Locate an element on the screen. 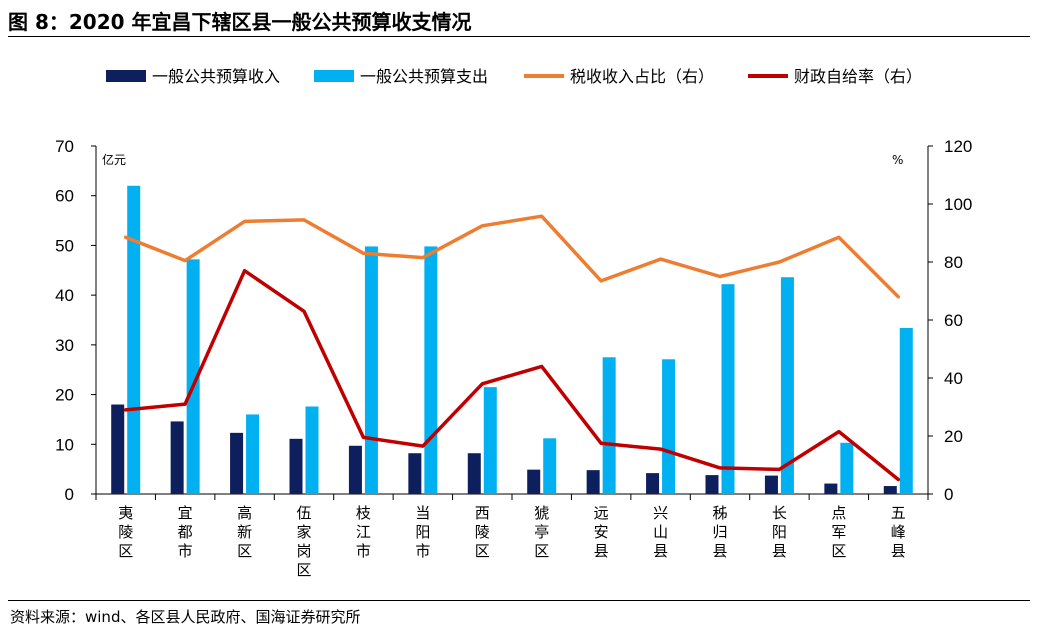 The image size is (1040, 639). category-label: 宜都市 is located at coordinates (185, 532).